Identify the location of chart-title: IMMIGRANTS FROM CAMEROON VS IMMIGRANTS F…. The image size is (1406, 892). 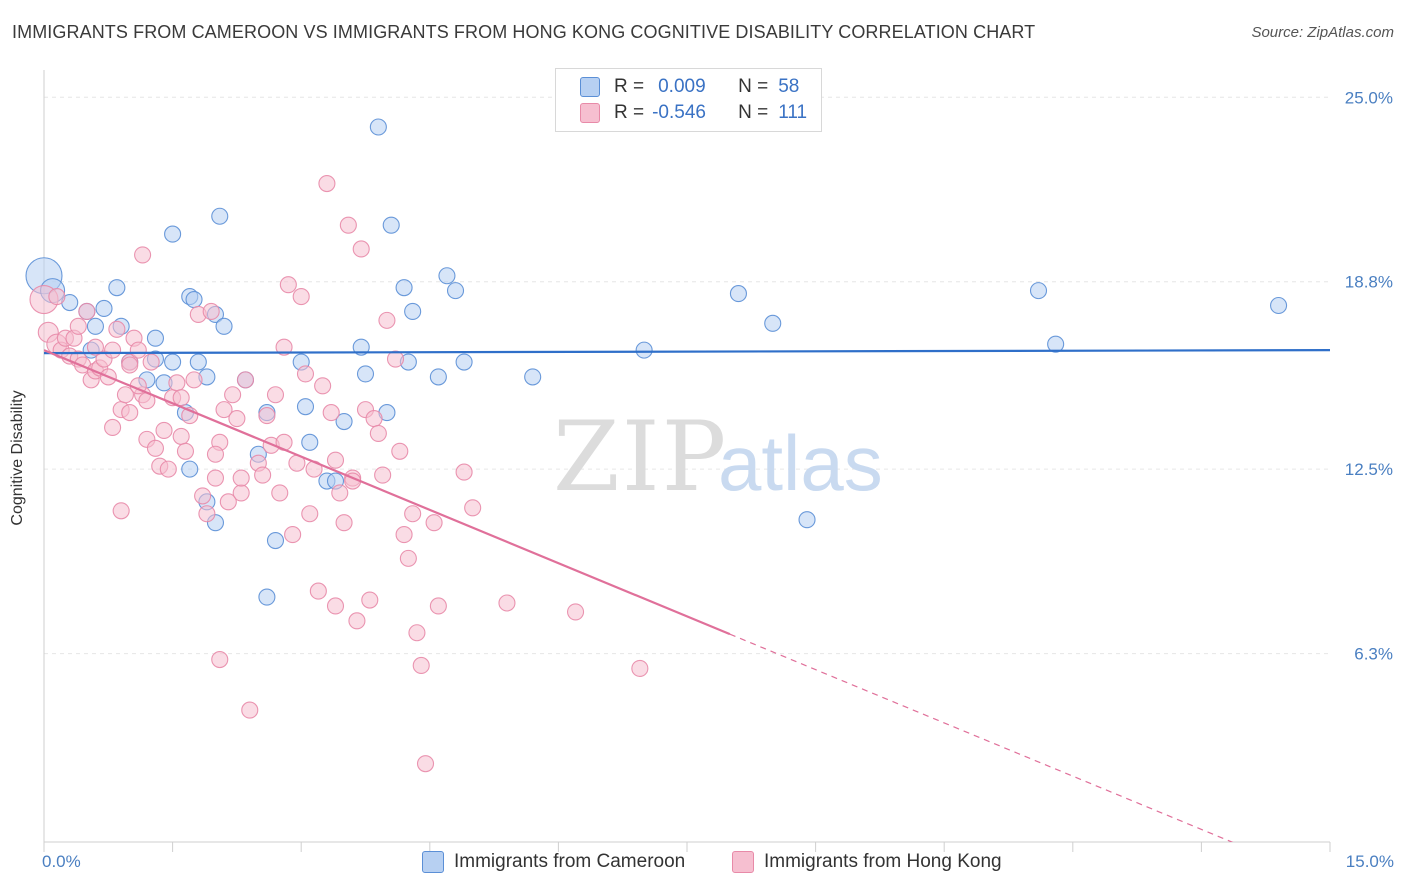
(524, 32).